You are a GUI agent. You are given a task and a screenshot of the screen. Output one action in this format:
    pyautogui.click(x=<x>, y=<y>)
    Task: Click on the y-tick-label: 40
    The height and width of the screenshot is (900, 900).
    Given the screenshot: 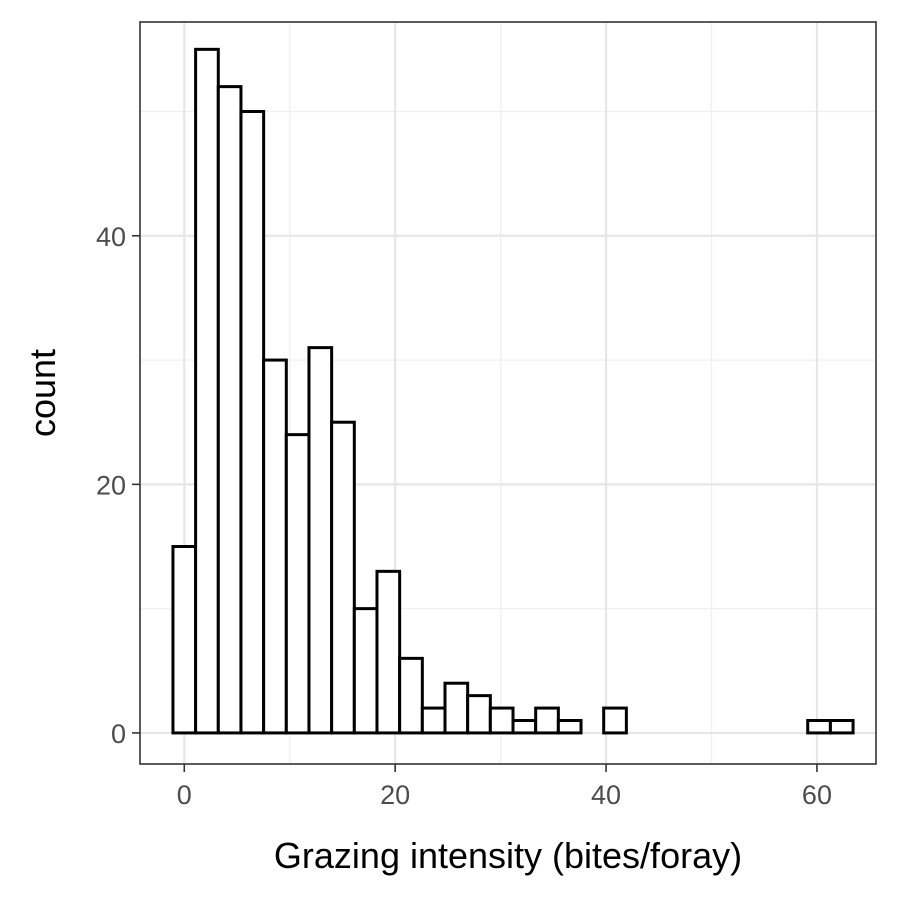 What is the action you would take?
    pyautogui.click(x=111, y=237)
    